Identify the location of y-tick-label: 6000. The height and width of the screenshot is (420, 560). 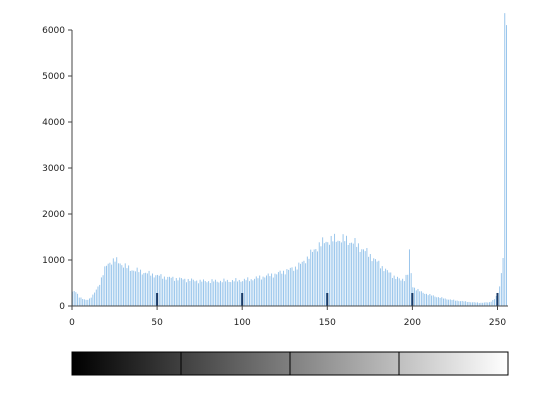
(53, 31).